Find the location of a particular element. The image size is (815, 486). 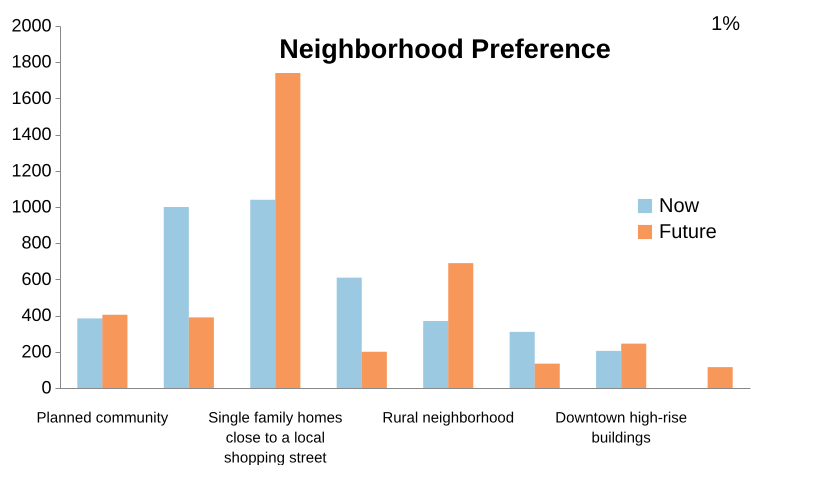

y-tick-label: 0 is located at coordinates (46, 388).